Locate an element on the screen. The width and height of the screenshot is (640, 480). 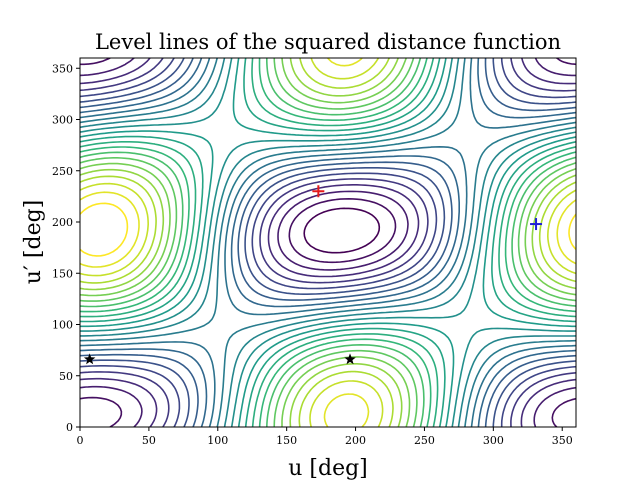
x-tick-label: 150 is located at coordinates (286, 440).